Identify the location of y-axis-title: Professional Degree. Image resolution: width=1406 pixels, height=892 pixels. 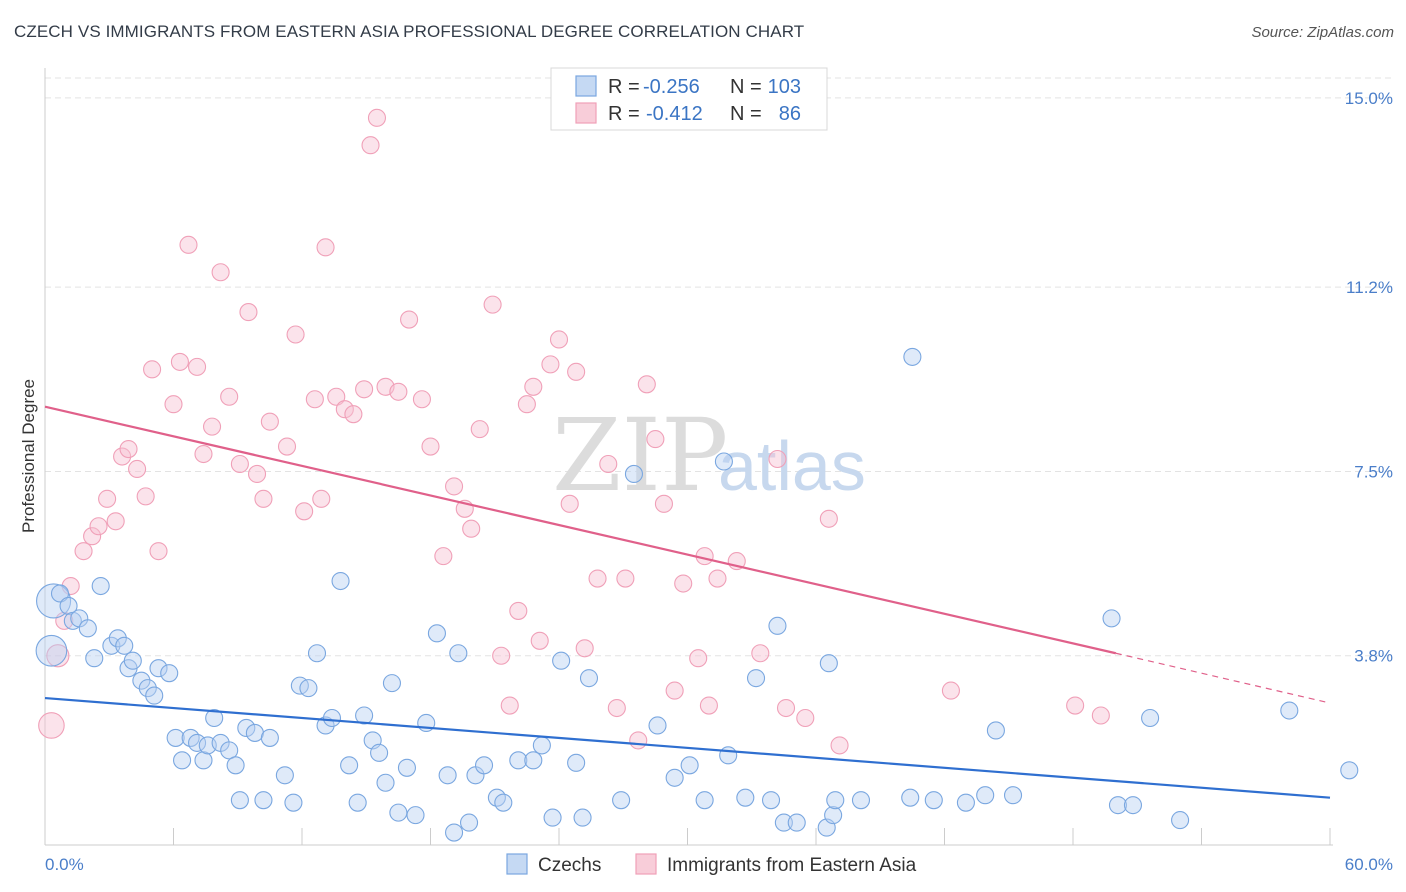
(28, 456).